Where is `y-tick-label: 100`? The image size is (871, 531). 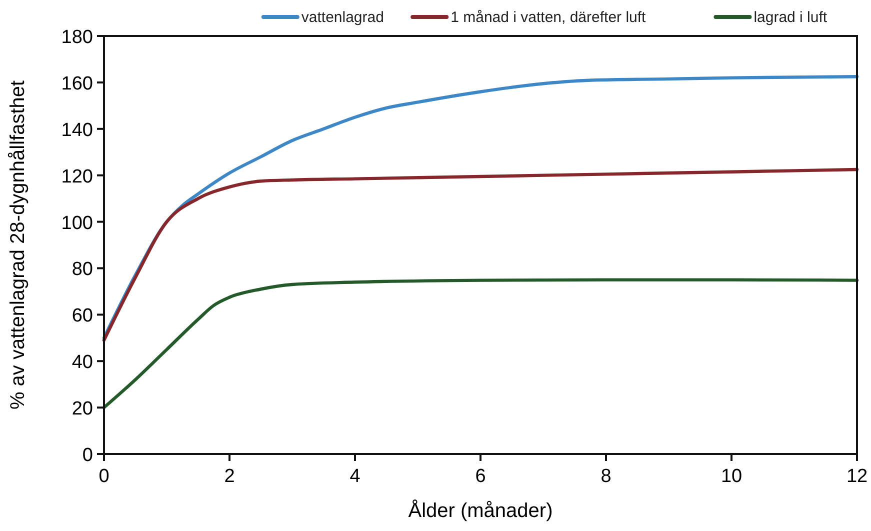 y-tick-label: 100 is located at coordinates (77, 223).